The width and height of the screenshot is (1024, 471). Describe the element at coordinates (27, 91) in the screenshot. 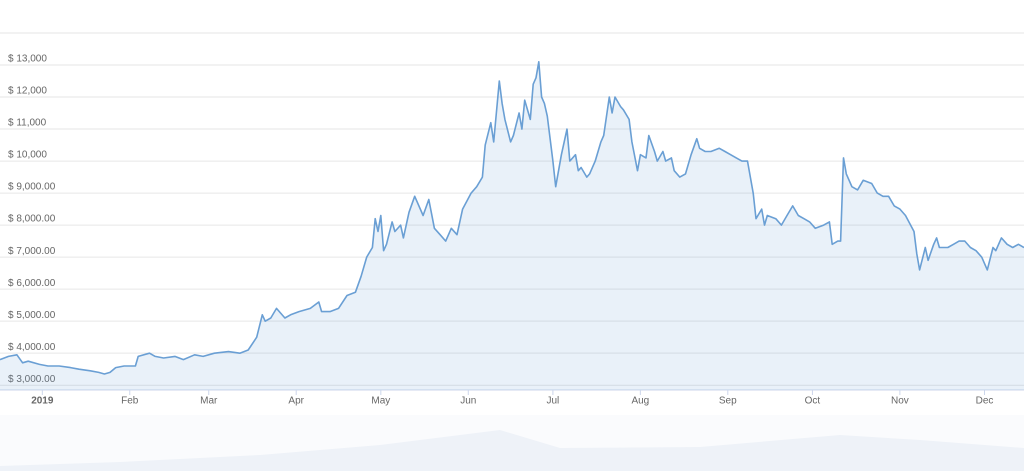

I see `y-tick-label: $ 12,000` at that location.